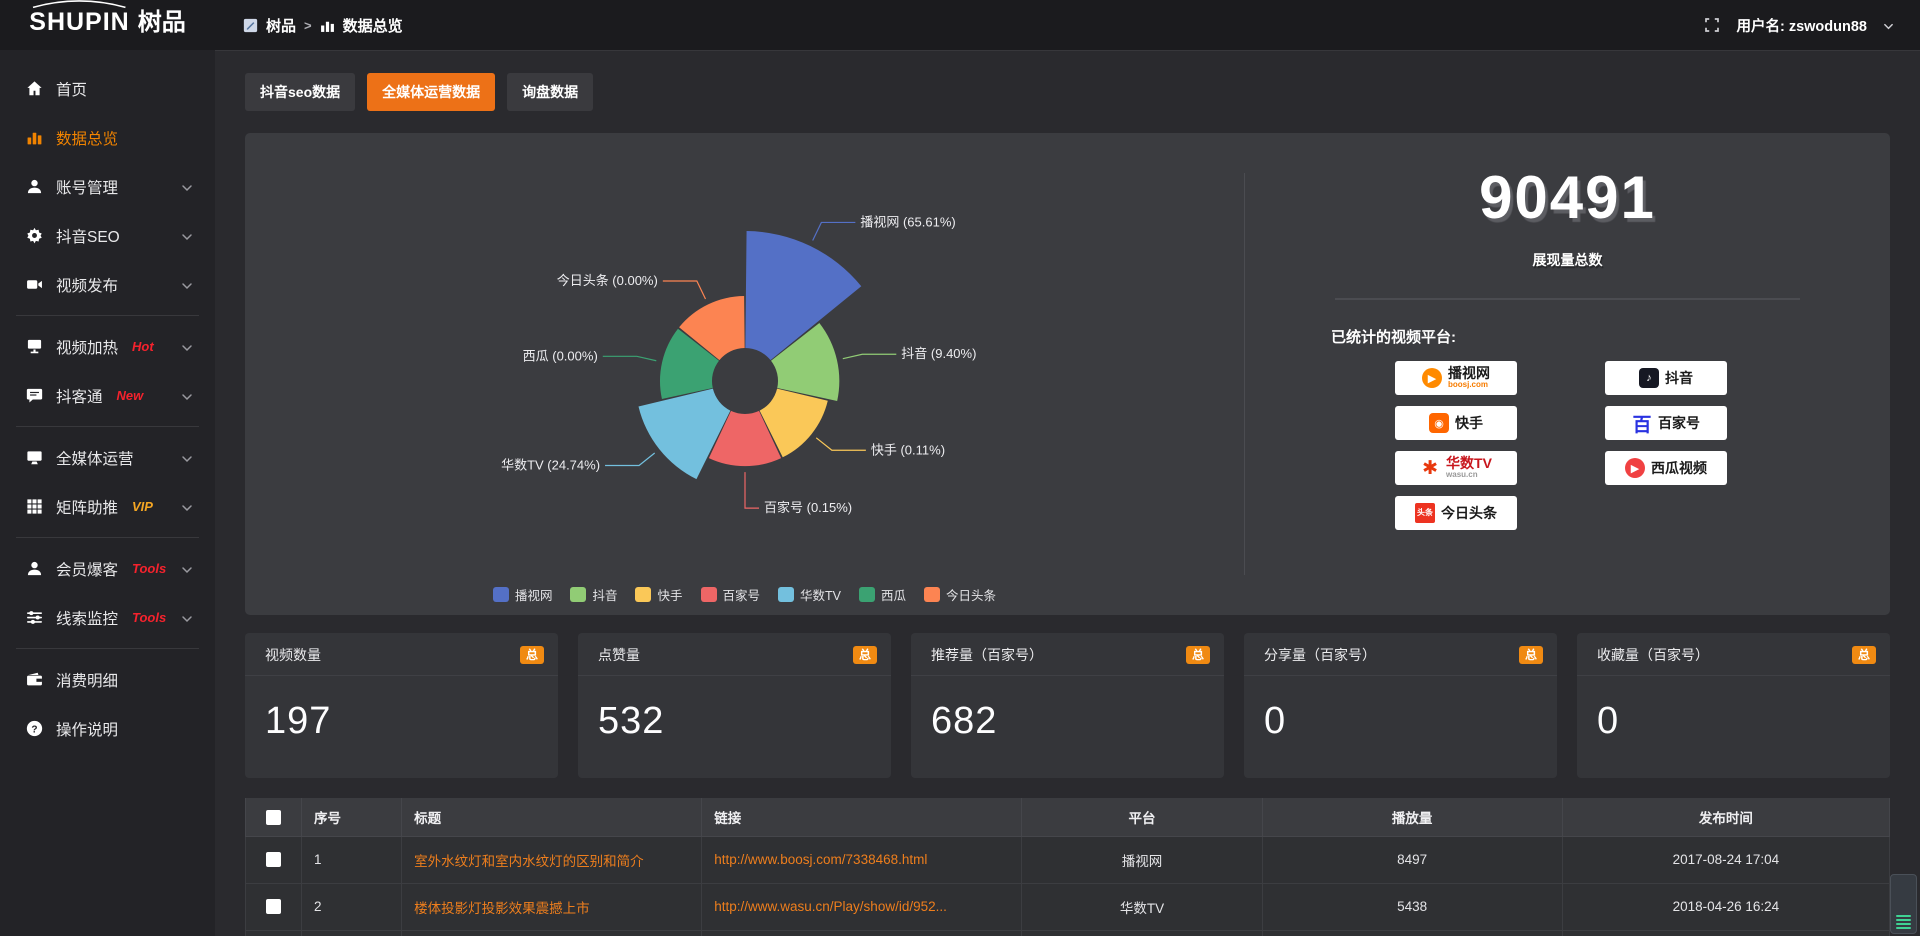  What do you see at coordinates (143, 346) in the screenshot?
I see `sidebar-item-tag: Hot` at bounding box center [143, 346].